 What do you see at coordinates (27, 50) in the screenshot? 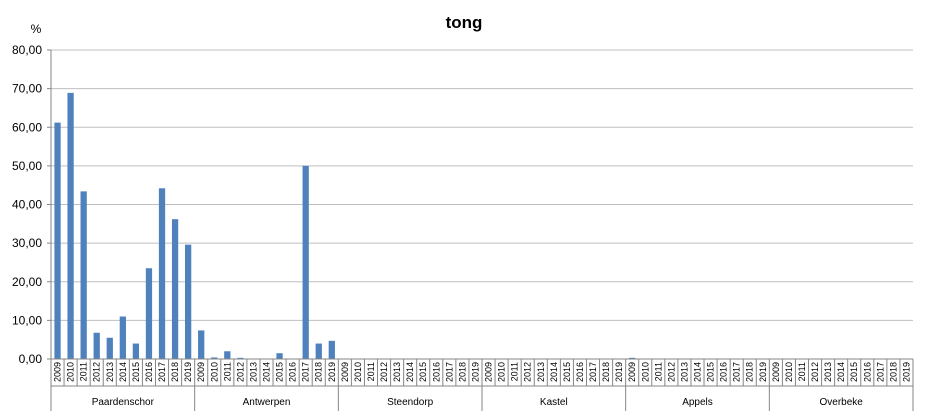
I see `y-tick-label: 80,00` at bounding box center [27, 50].